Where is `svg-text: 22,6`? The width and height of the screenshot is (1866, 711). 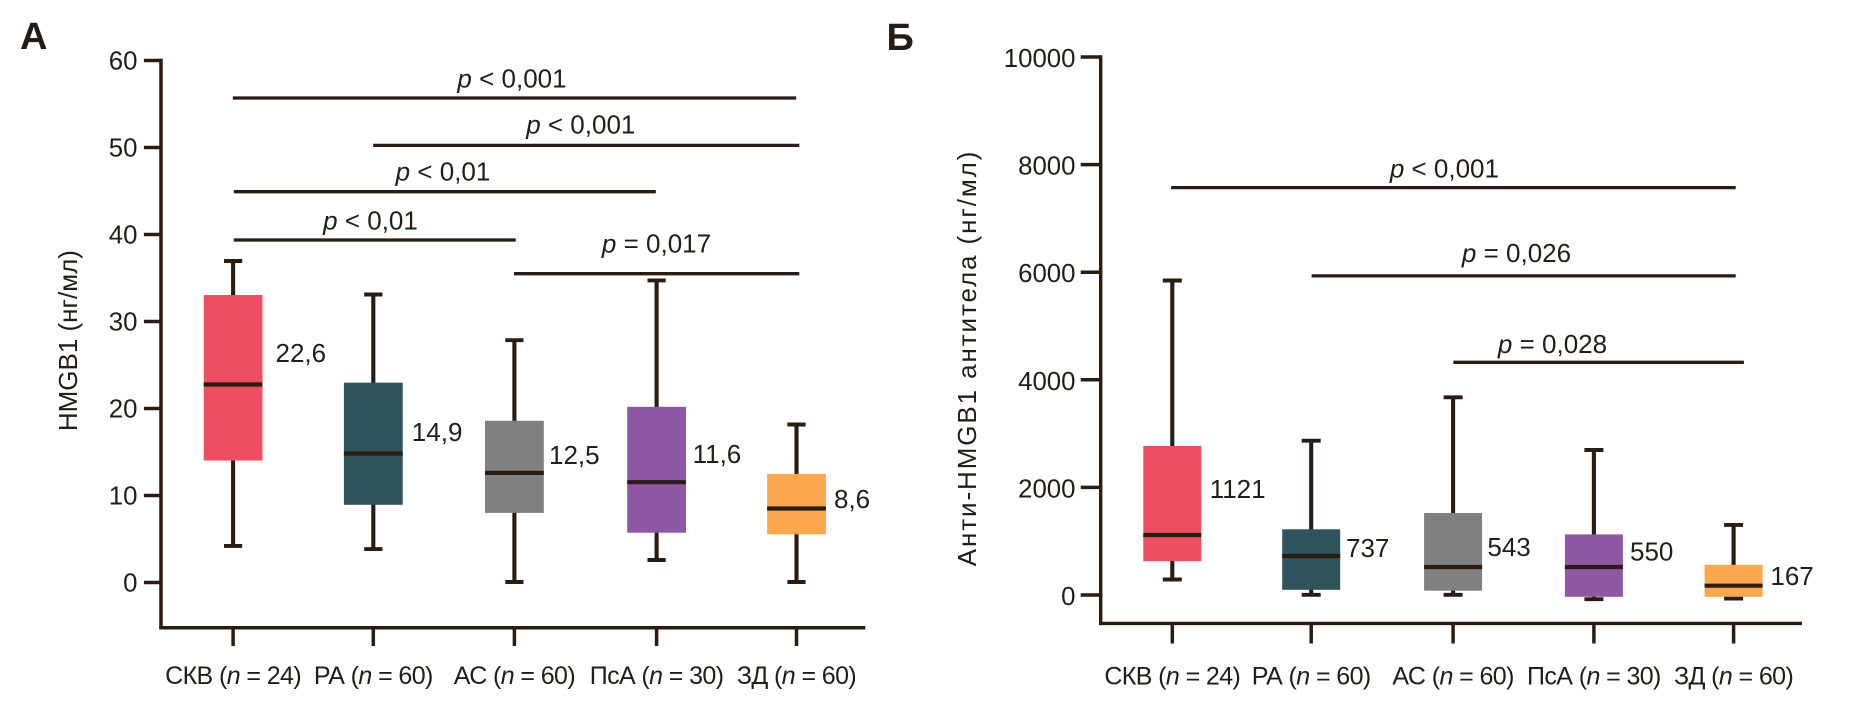
svg-text: 22,6 is located at coordinates (301, 353).